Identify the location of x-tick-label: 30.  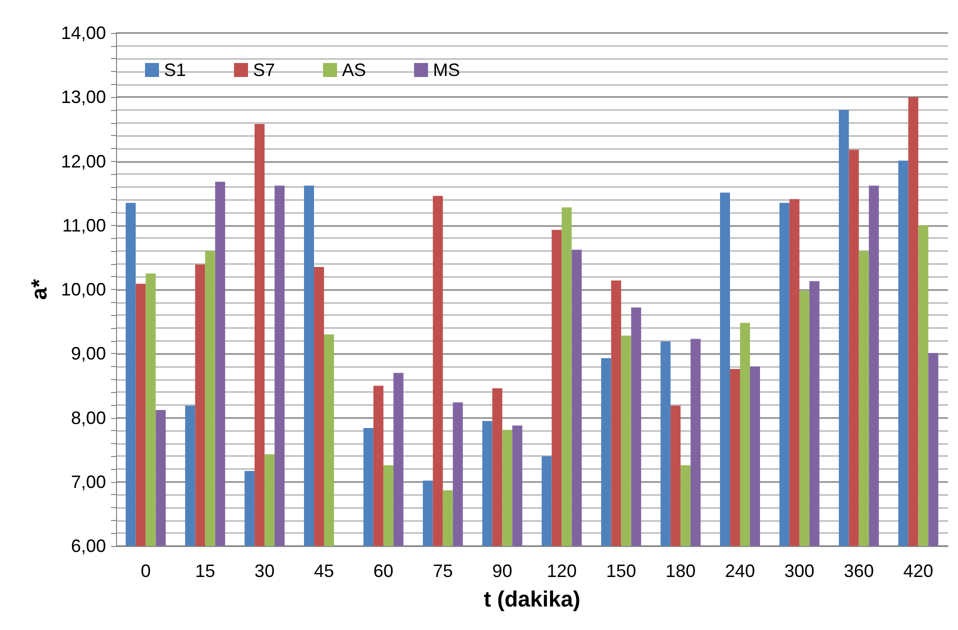
(264, 571).